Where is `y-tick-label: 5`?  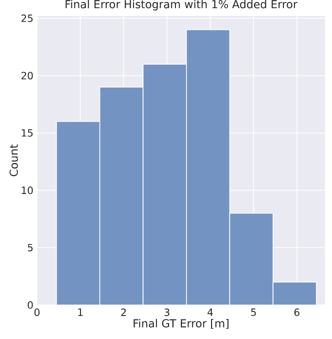
y-tick-label: 5 is located at coordinates (30, 248).